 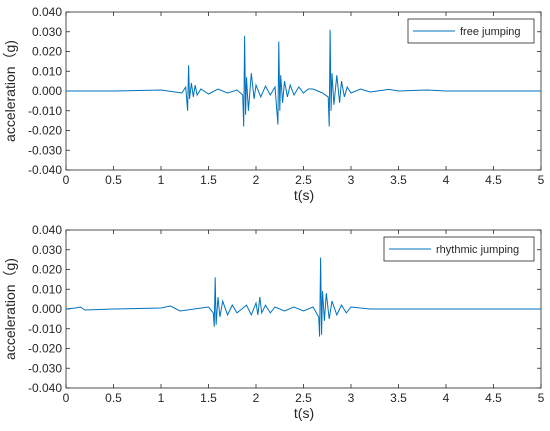 I want to click on legend-2: rhythmic jumping, so click(x=459, y=249).